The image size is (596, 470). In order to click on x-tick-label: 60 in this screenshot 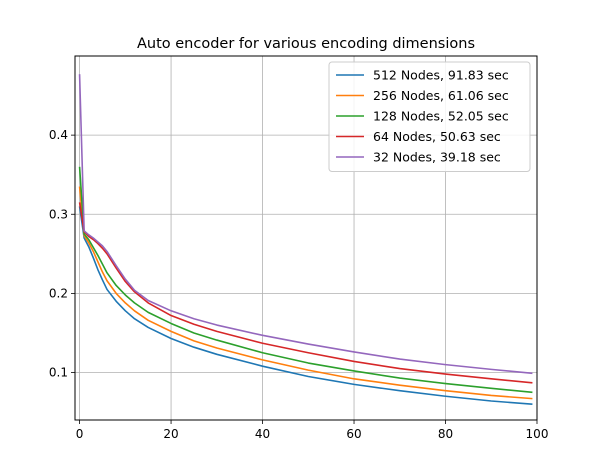, I will do `click(353, 434)`.